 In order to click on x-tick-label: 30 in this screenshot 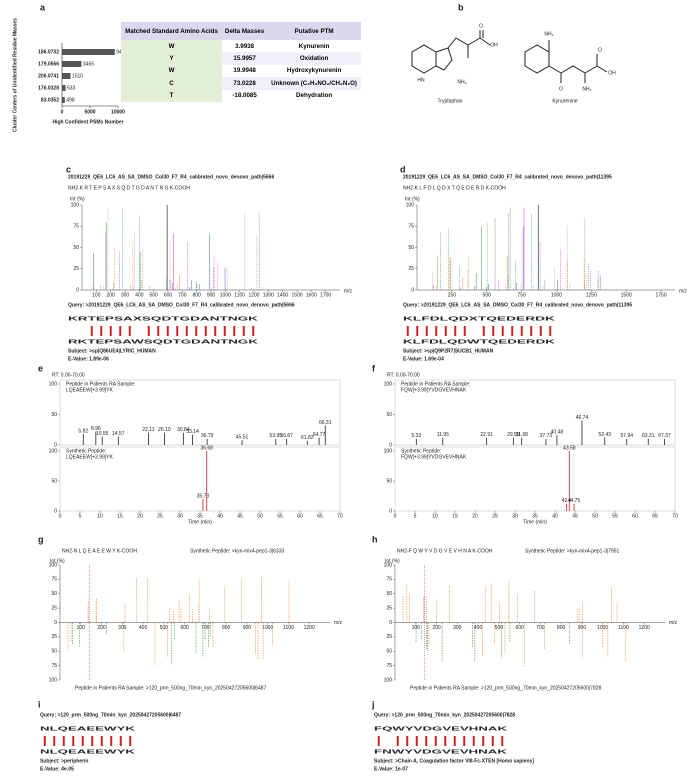, I will do `click(180, 516)`.